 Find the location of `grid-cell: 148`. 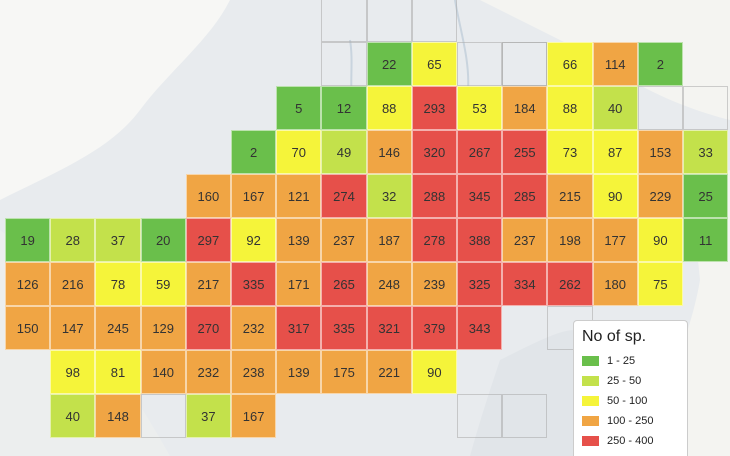

grid-cell: 148 is located at coordinates (118, 416).